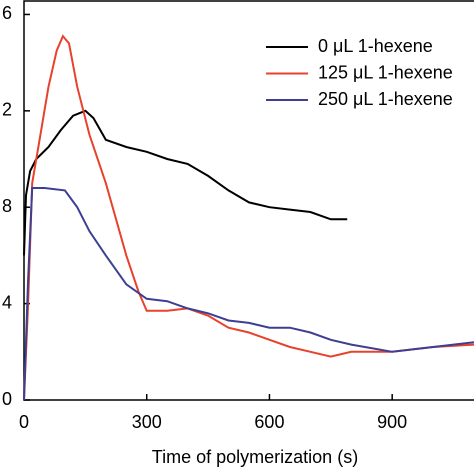 The height and width of the screenshot is (474, 474). What do you see at coordinates (24, 422) in the screenshot?
I see `x-tick-label: 0` at bounding box center [24, 422].